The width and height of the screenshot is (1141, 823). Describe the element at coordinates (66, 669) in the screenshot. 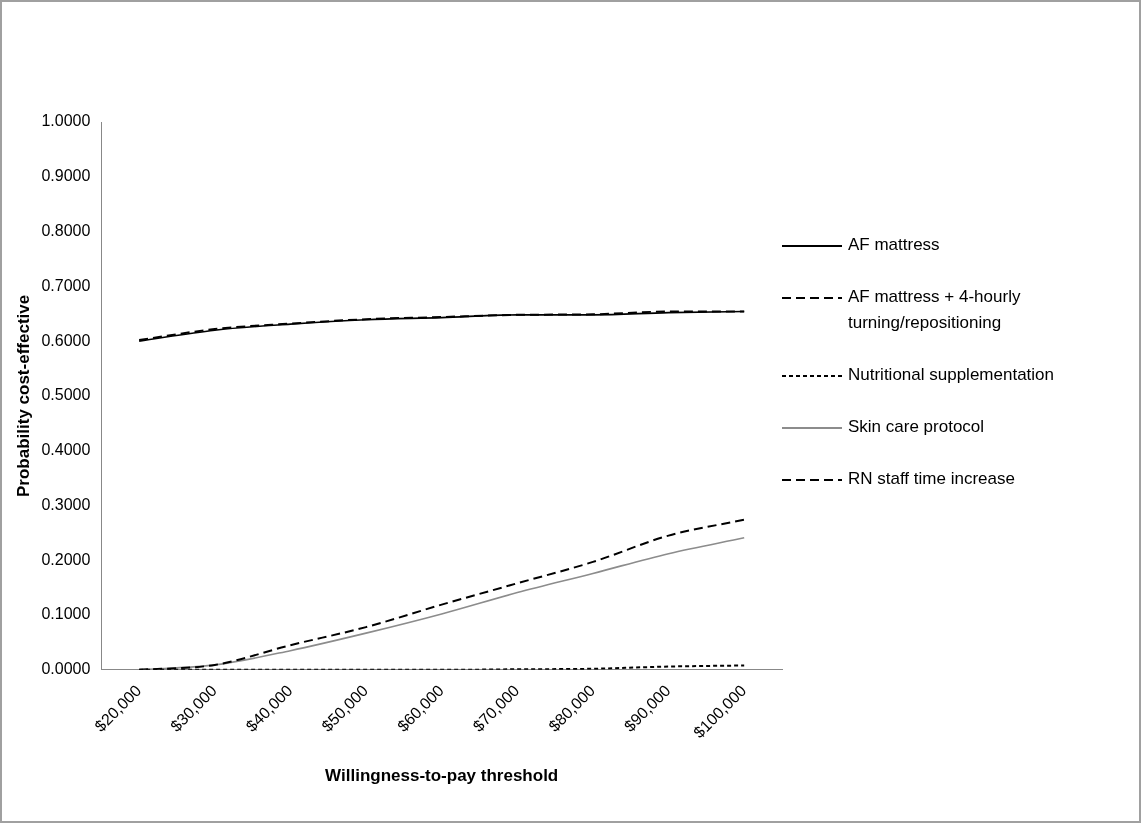

I see `y-tick-label: 0.0000` at that location.